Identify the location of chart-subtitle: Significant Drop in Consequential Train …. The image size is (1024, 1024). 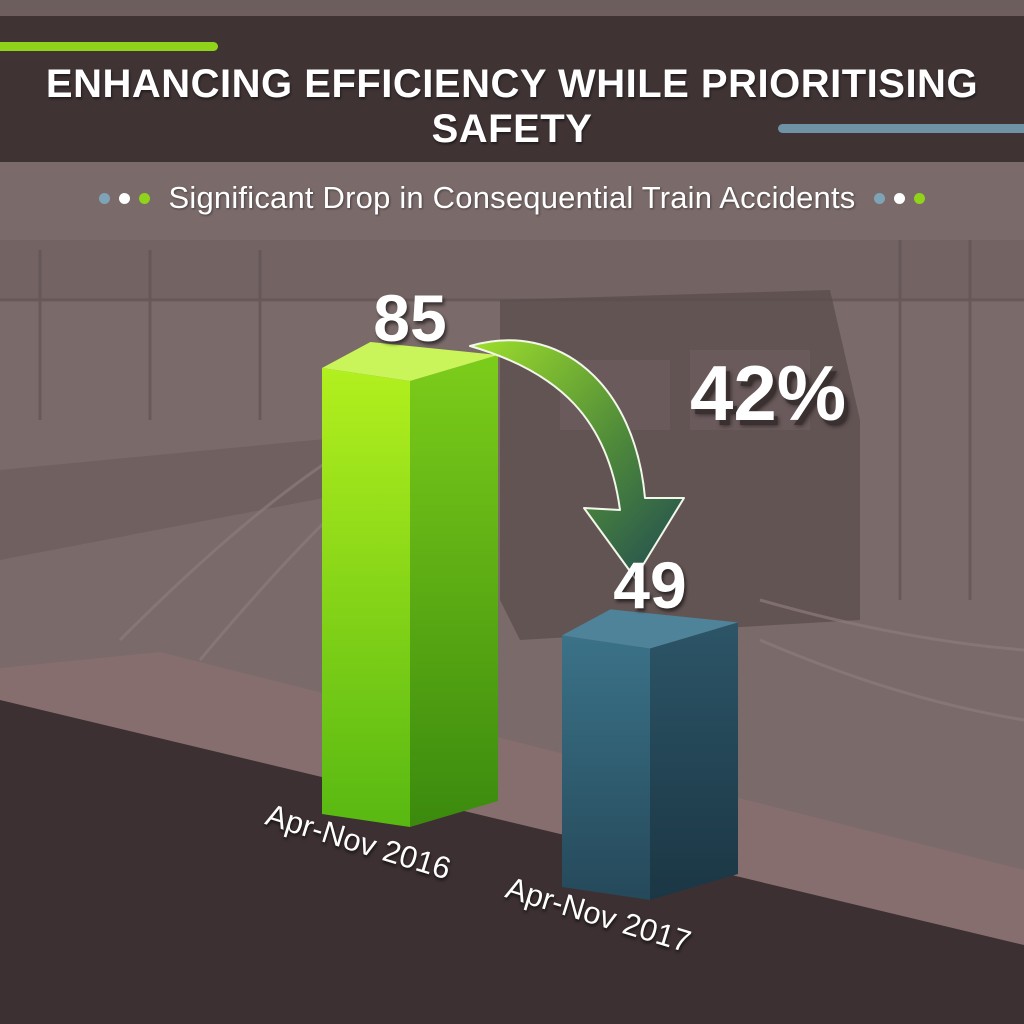
(512, 197).